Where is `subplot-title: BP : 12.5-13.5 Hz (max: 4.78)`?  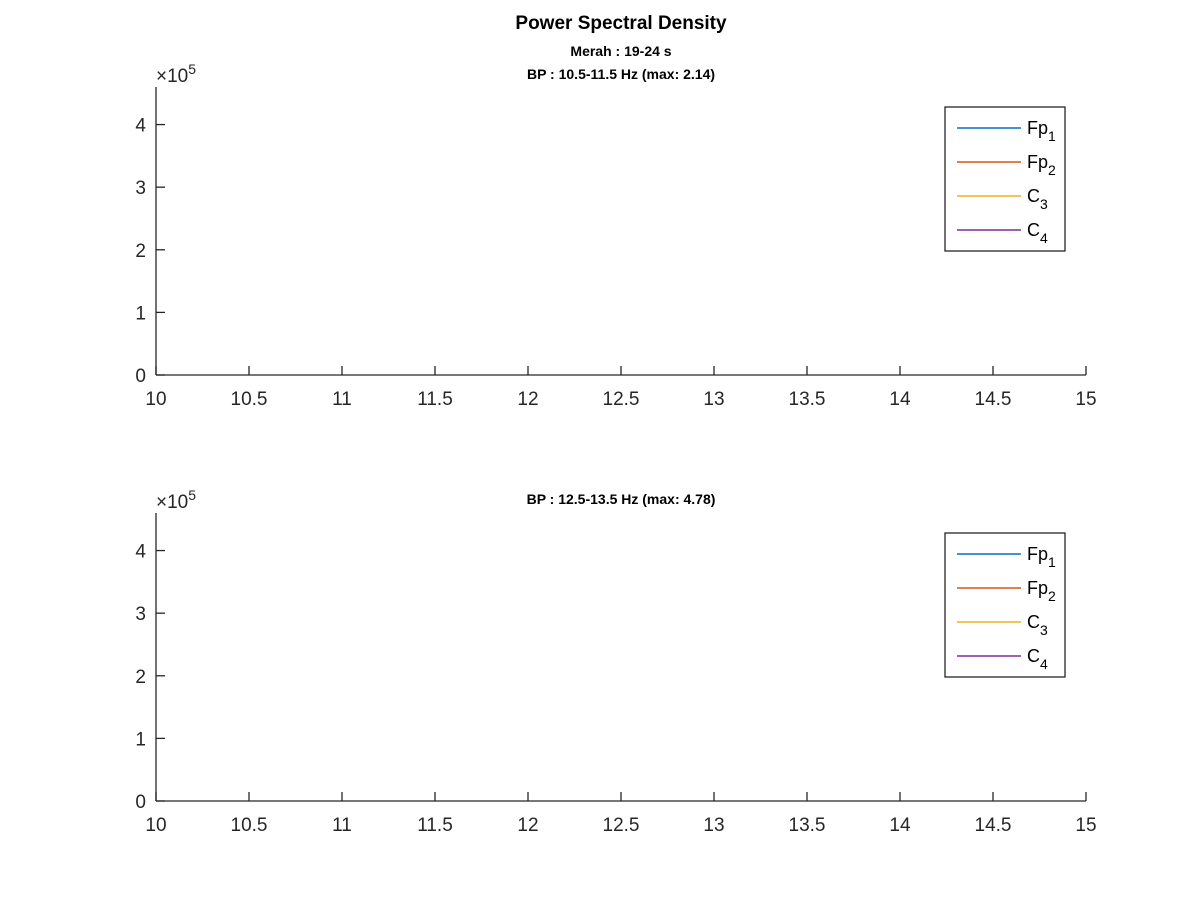
subplot-title: BP : 12.5-13.5 Hz (max: 4.78) is located at coordinates (621, 499).